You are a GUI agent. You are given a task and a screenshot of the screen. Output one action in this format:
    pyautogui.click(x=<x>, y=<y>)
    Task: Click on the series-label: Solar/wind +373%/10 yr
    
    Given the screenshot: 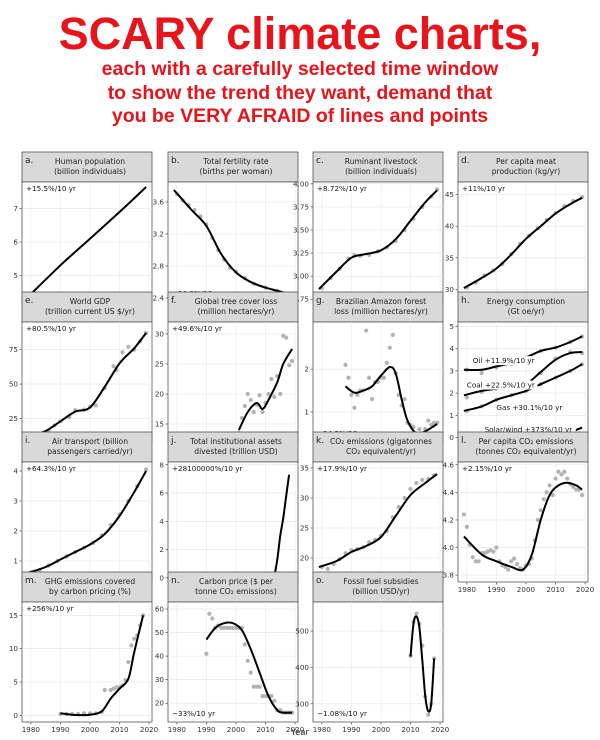 What is the action you would take?
    pyautogui.click(x=529, y=429)
    